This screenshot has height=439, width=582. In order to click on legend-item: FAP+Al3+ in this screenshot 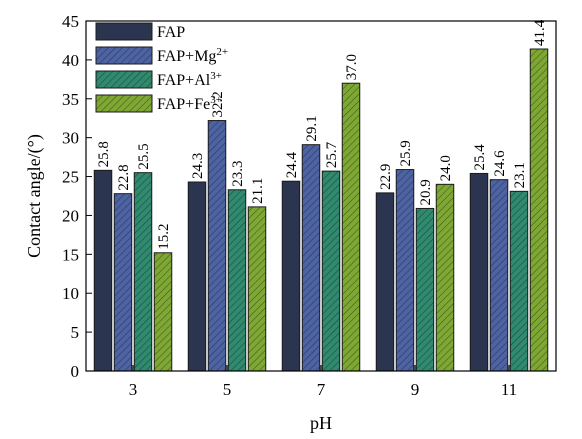, I will do `click(158, 79)`.